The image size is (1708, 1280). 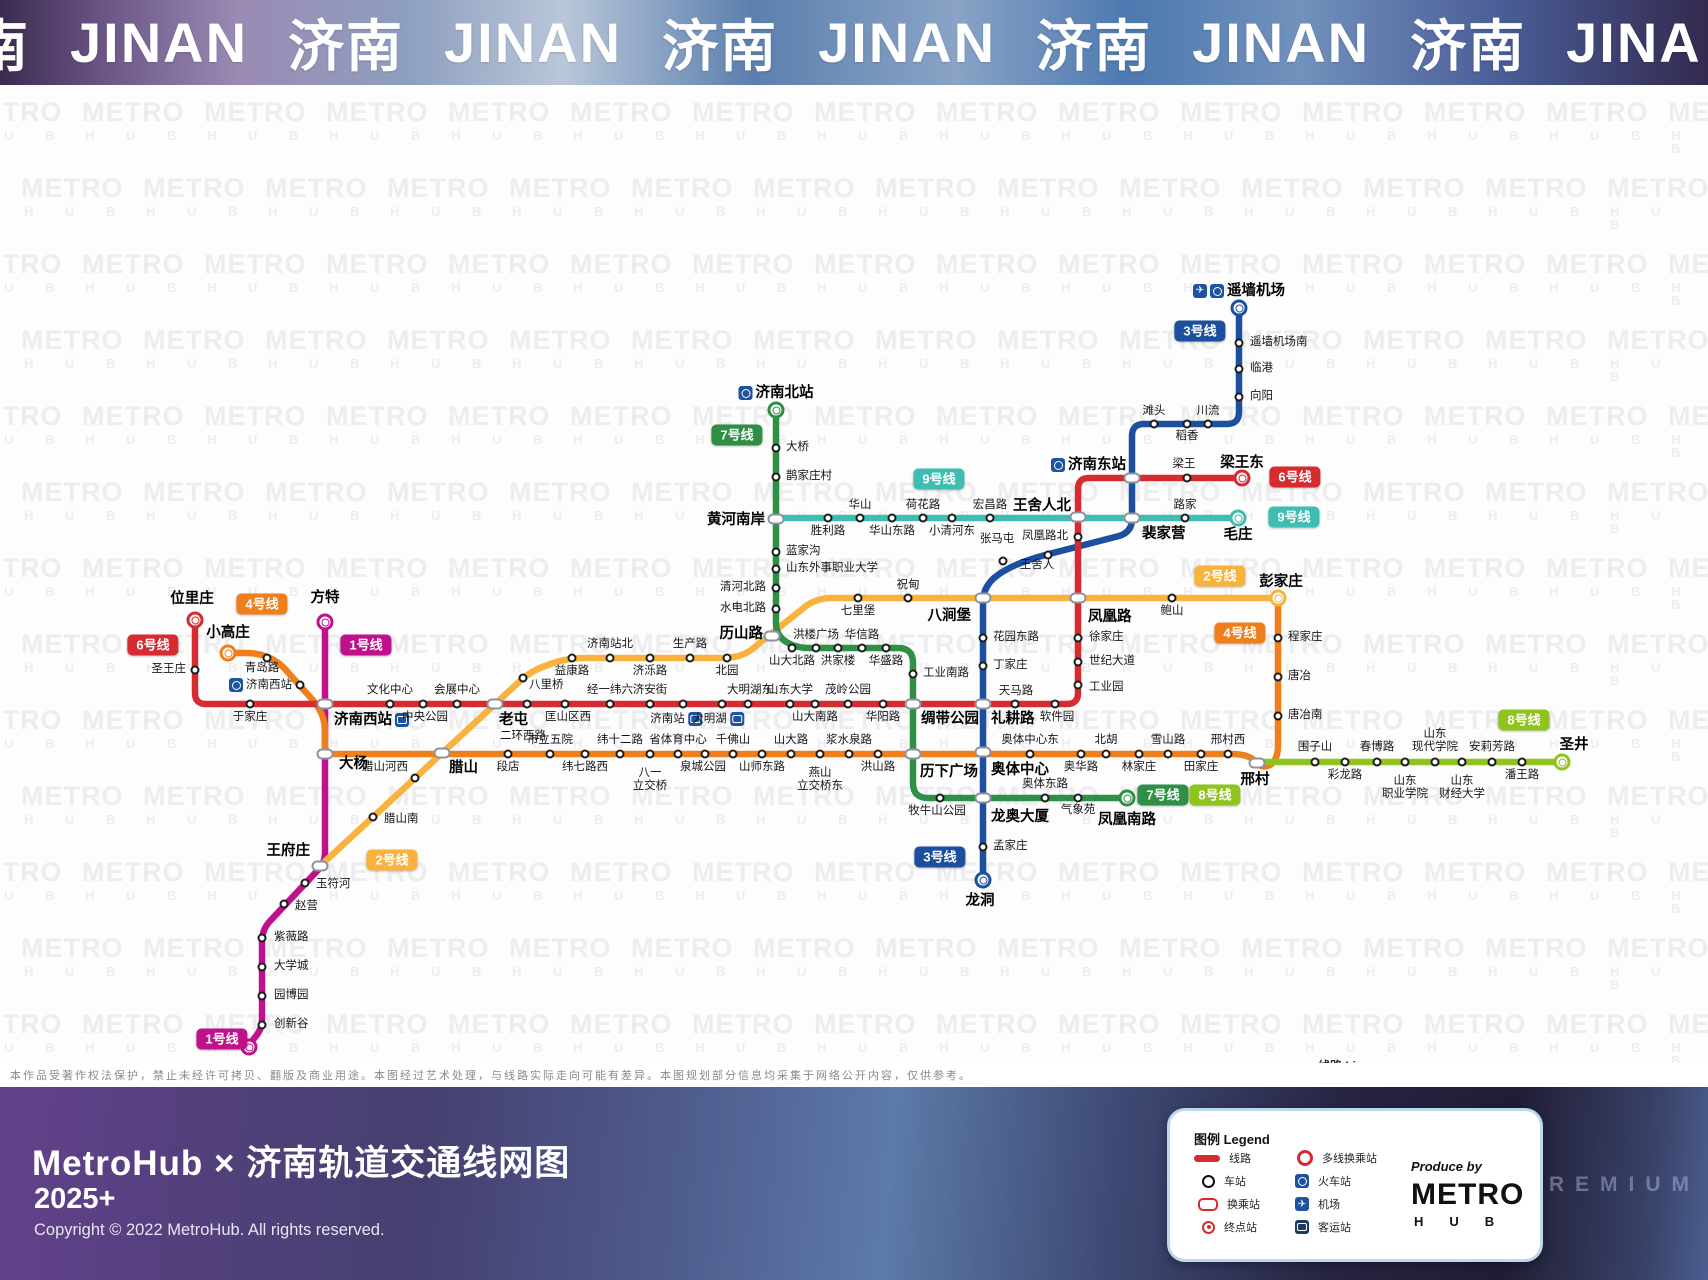 What do you see at coordinates (1315, 747) in the screenshot?
I see `station-label: 围子山` at bounding box center [1315, 747].